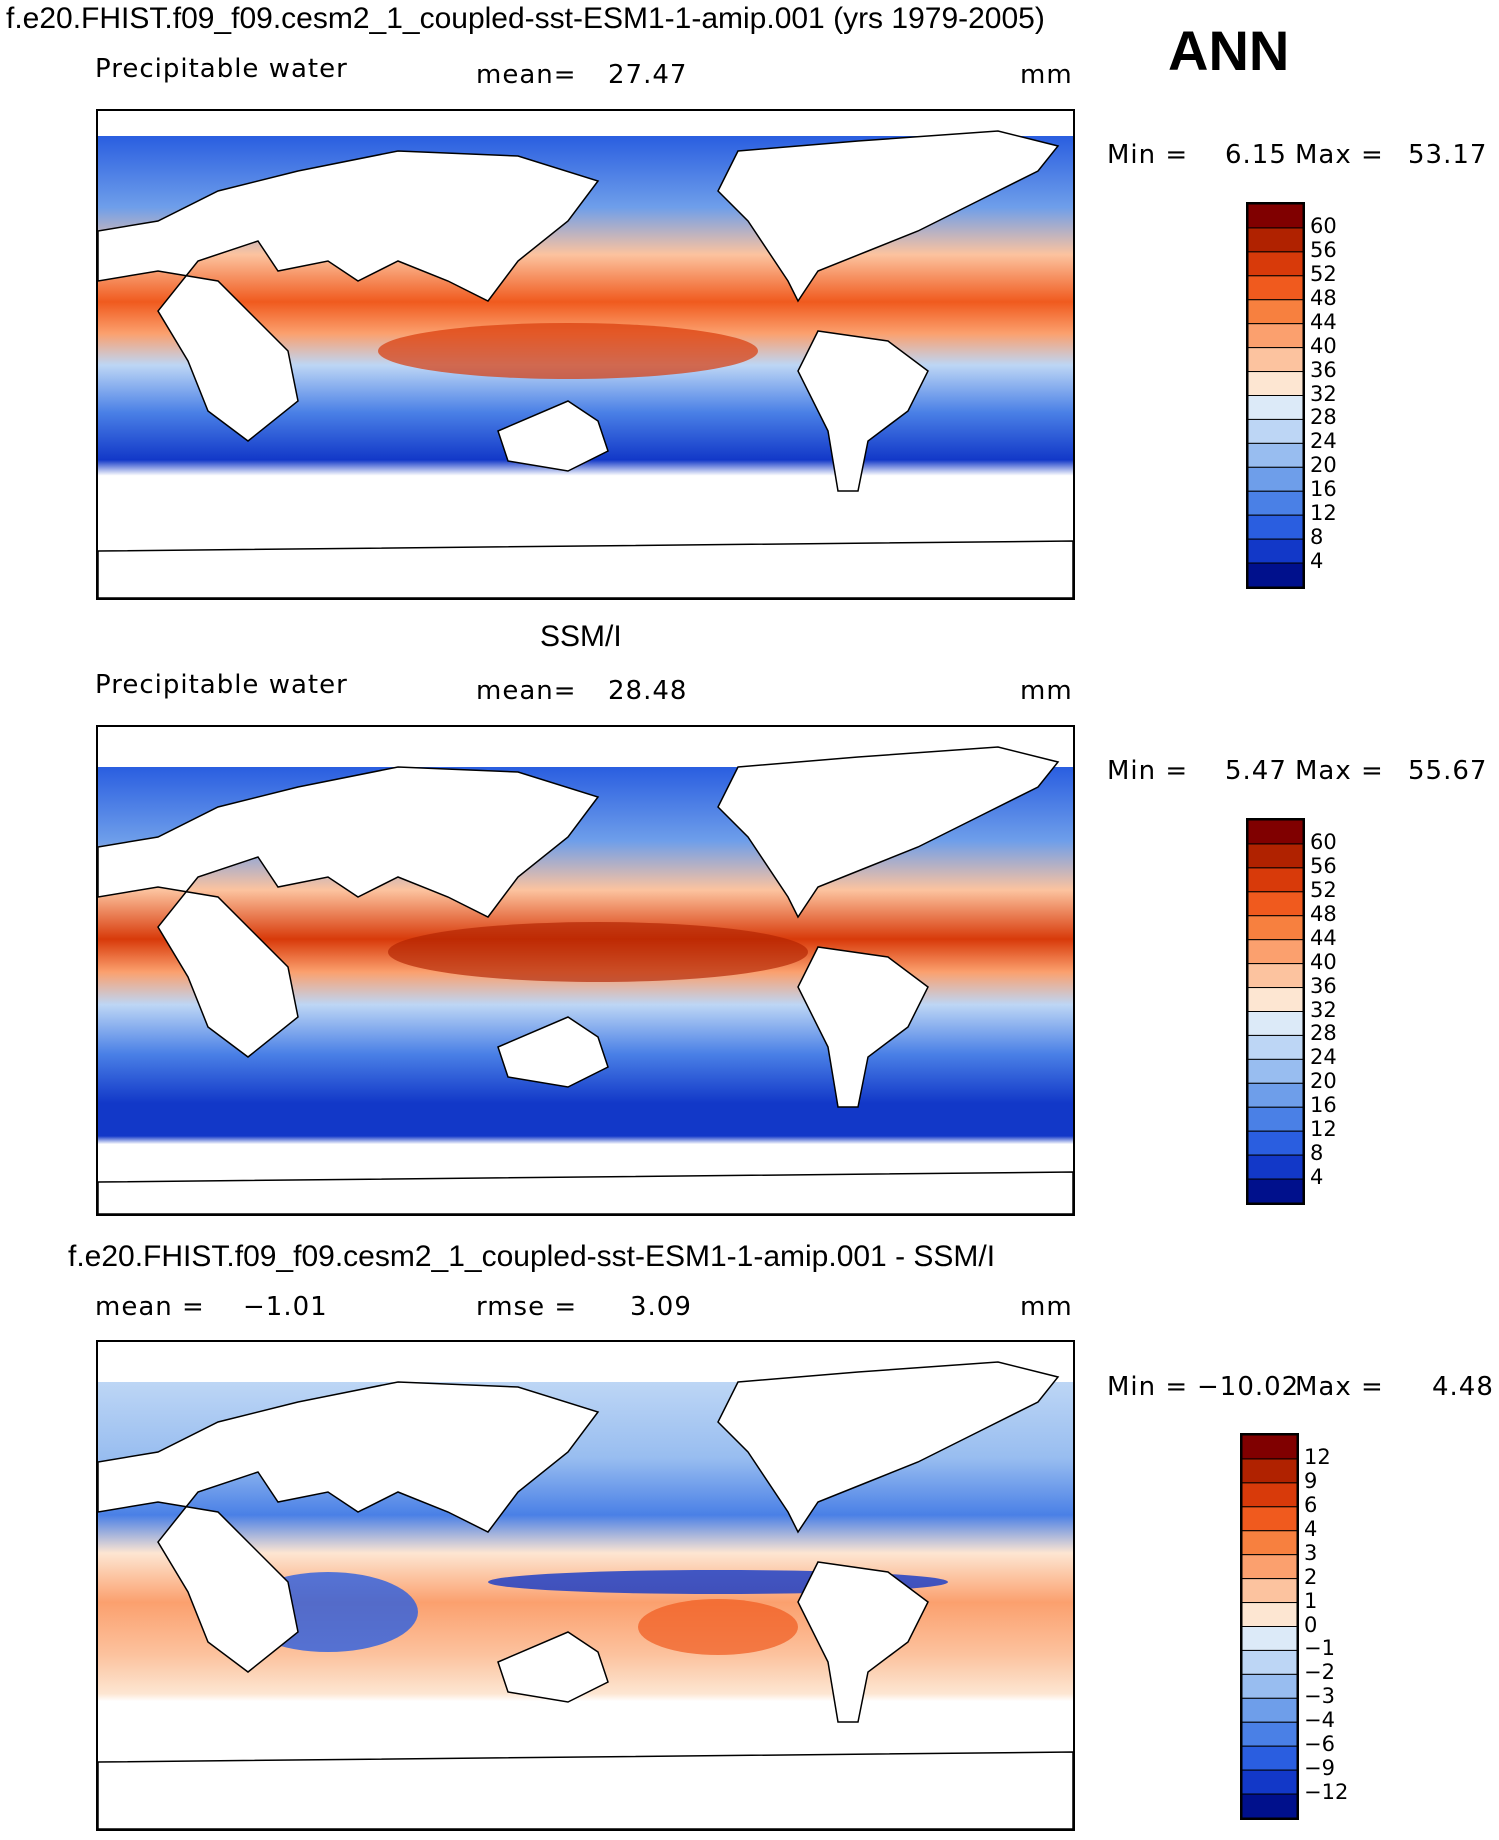 This screenshot has width=1499, height=1840. What do you see at coordinates (1256, 155) in the screenshot?
I see `panel-1-min-value: 6.15` at bounding box center [1256, 155].